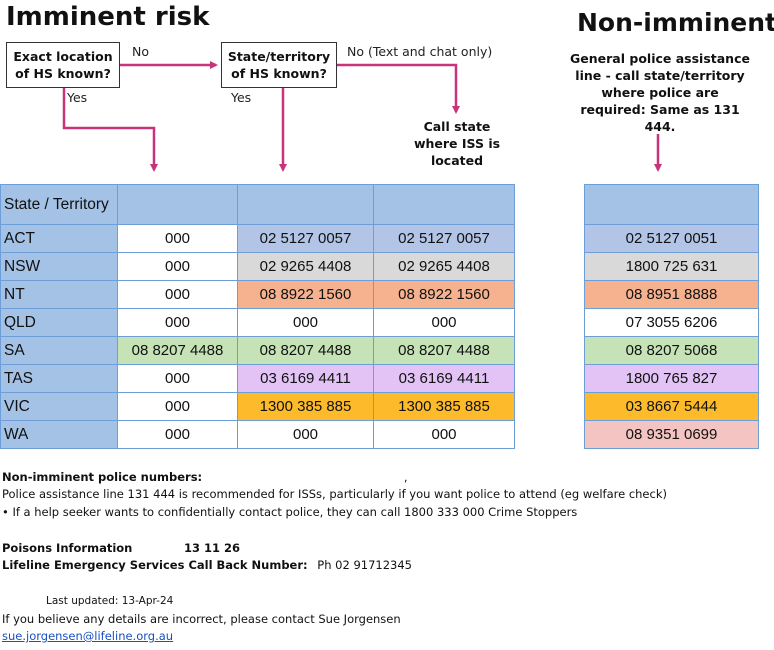  Describe the element at coordinates (241, 97) in the screenshot. I see `flow-yes-state-label: Yes` at that location.